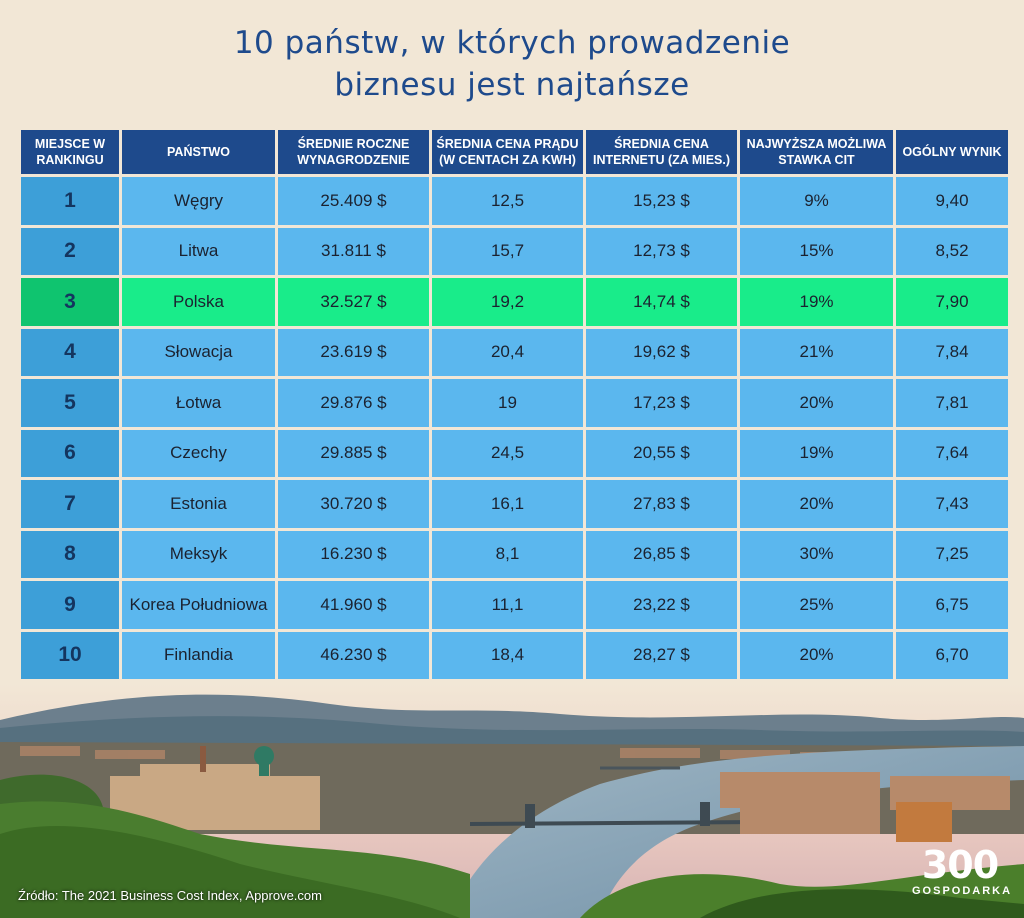 This screenshot has height=918, width=1024. Describe the element at coordinates (661, 453) in the screenshot. I see `internet-price-cell: 20,55 $` at that location.